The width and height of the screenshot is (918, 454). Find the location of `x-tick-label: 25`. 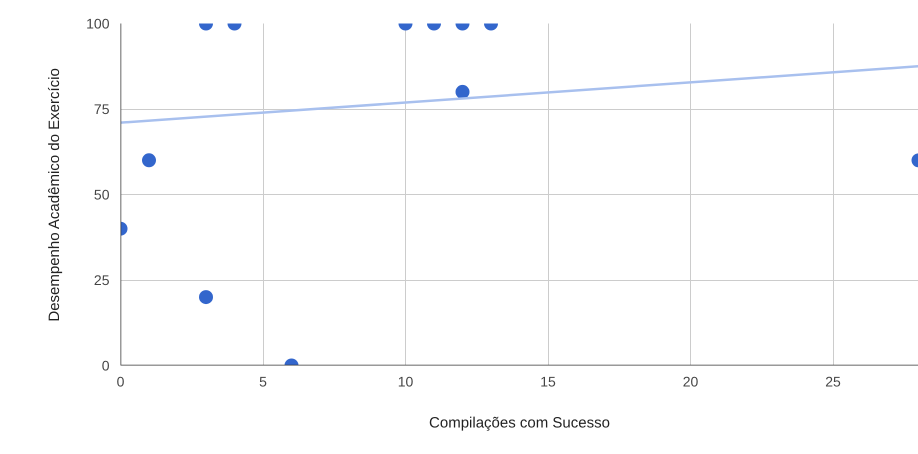

x-tick-label: 25 is located at coordinates (833, 382).